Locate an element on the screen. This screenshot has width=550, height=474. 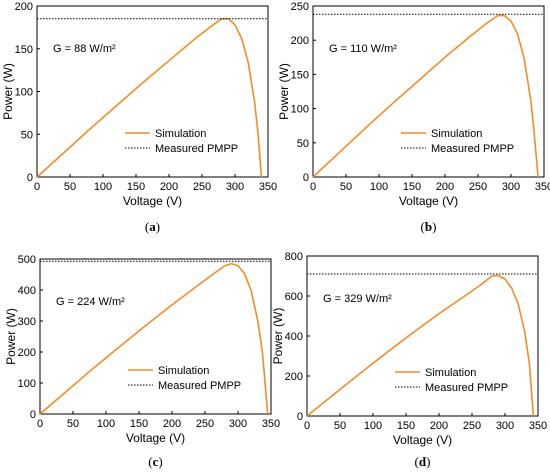
irradiance-annotation: G = 224 W/m² is located at coordinates (90, 302).